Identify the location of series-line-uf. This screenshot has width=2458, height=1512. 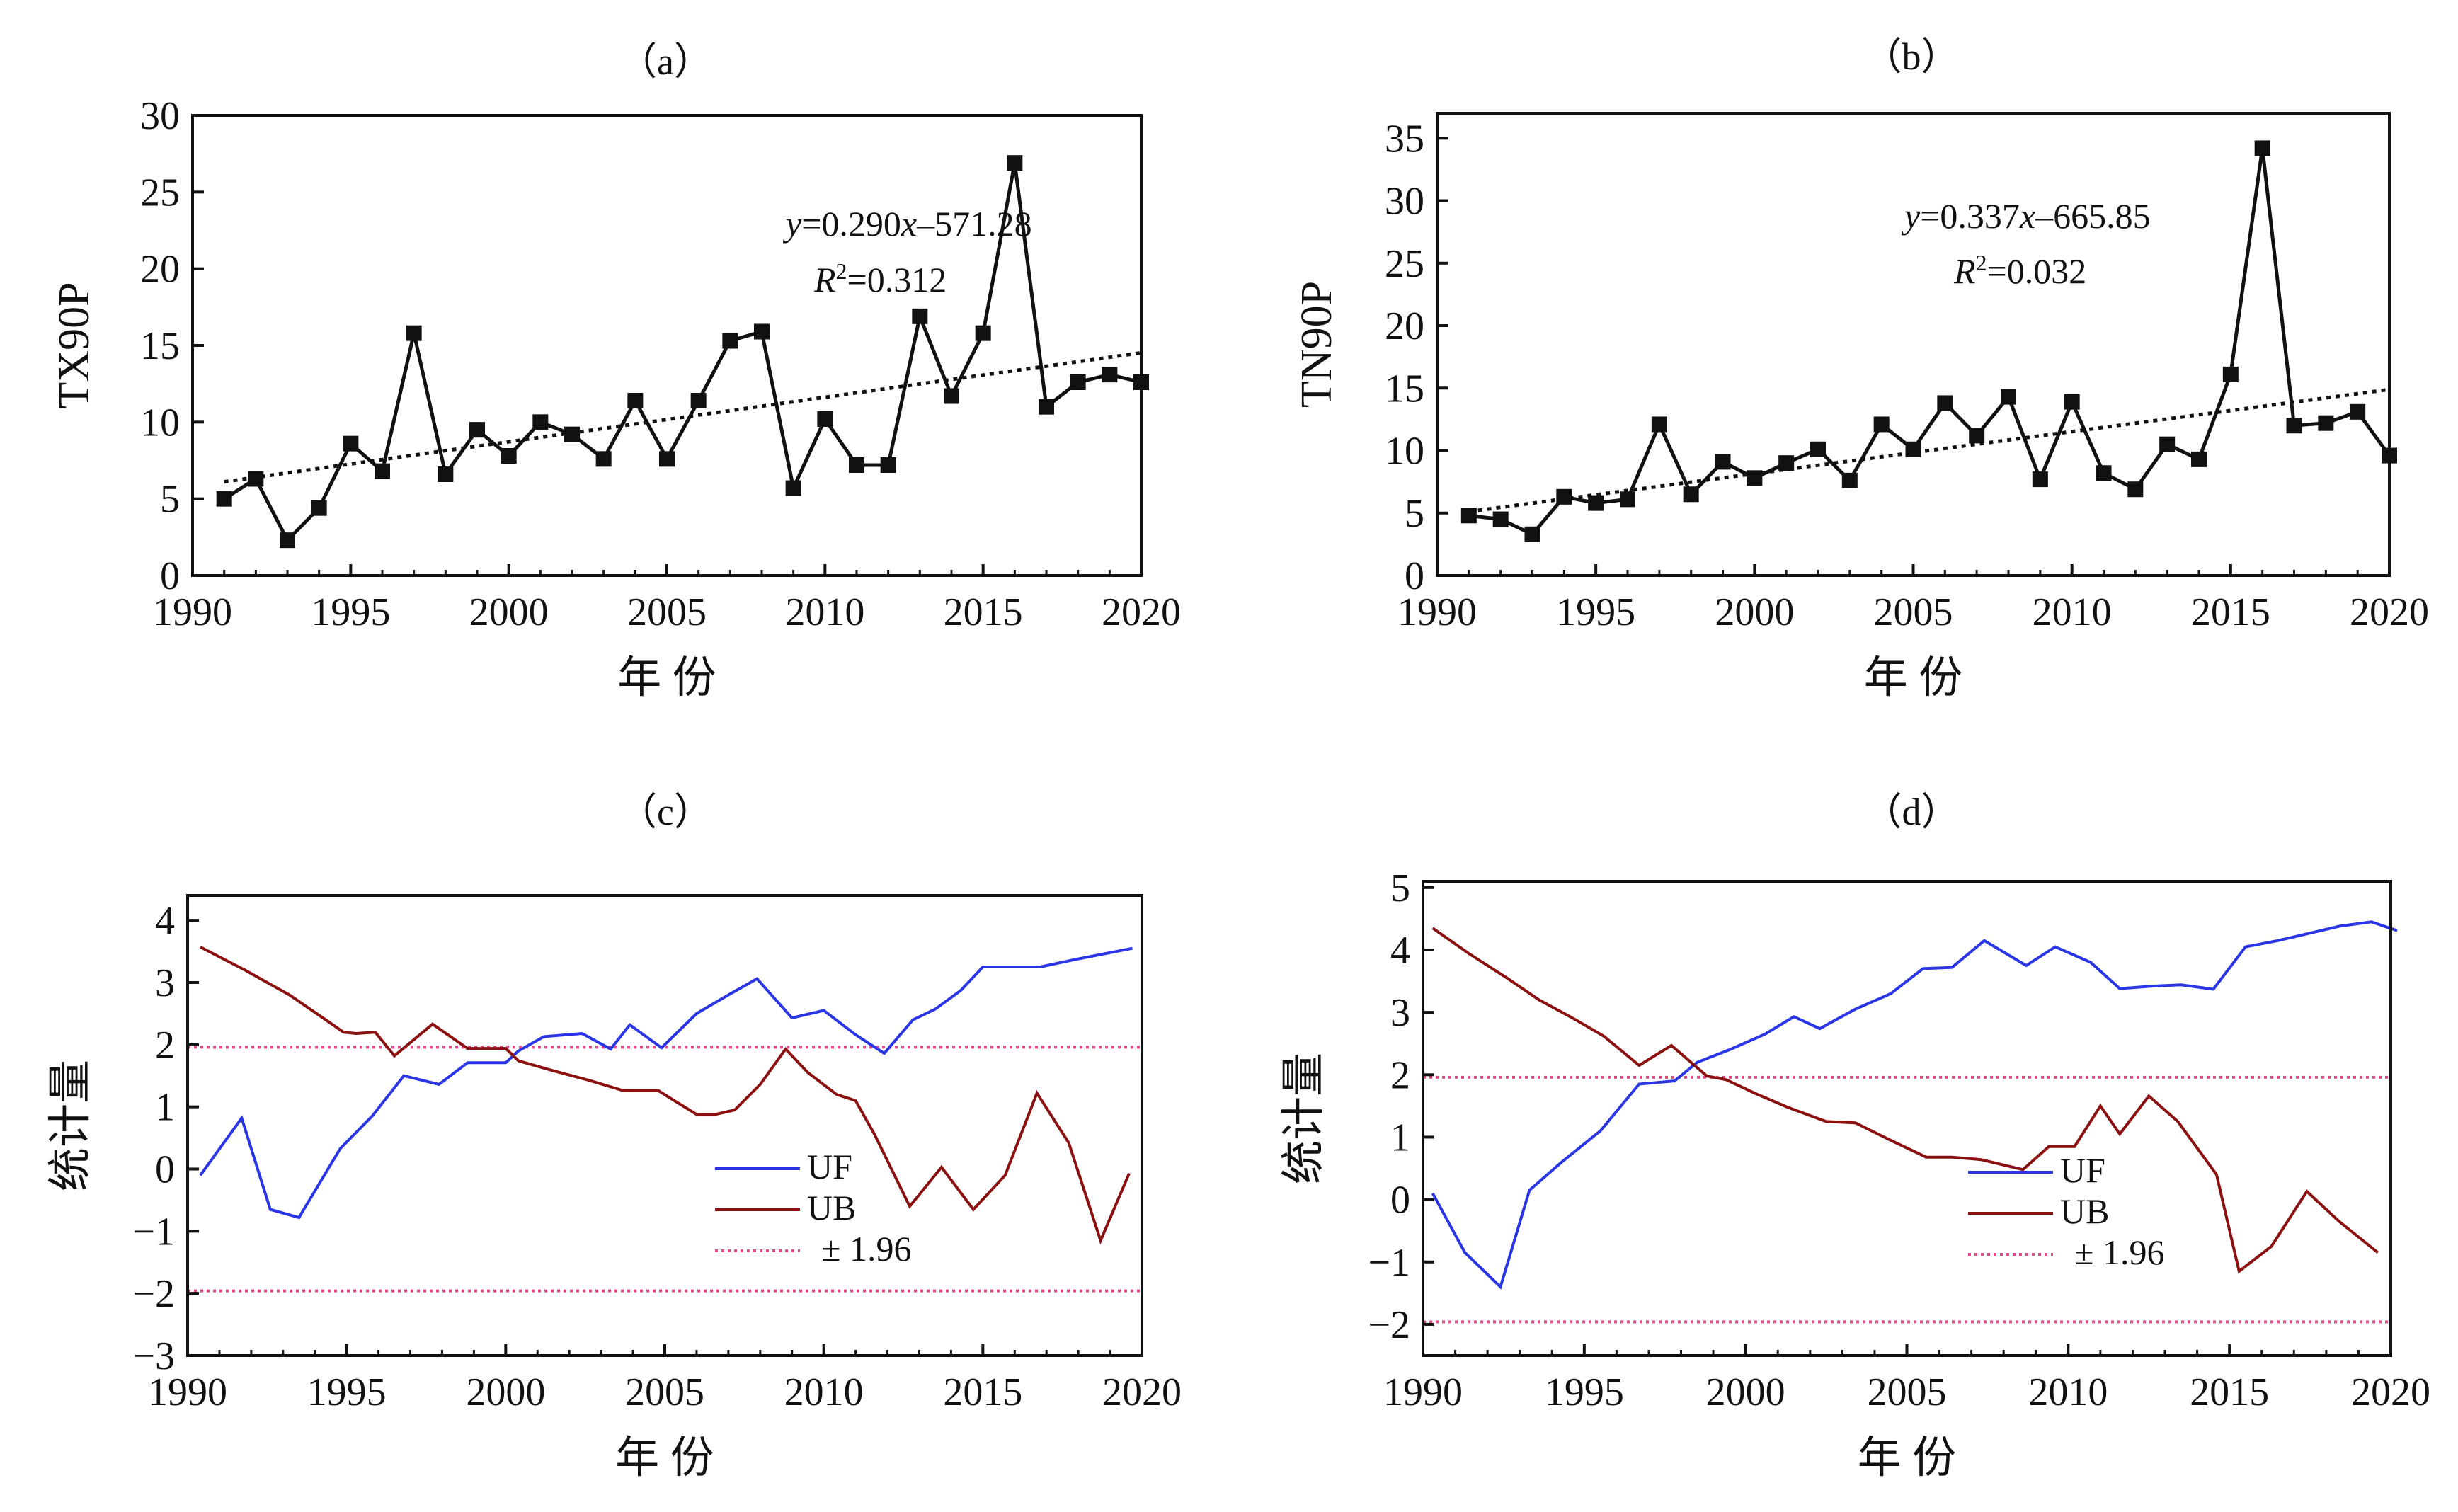
(666, 1083).